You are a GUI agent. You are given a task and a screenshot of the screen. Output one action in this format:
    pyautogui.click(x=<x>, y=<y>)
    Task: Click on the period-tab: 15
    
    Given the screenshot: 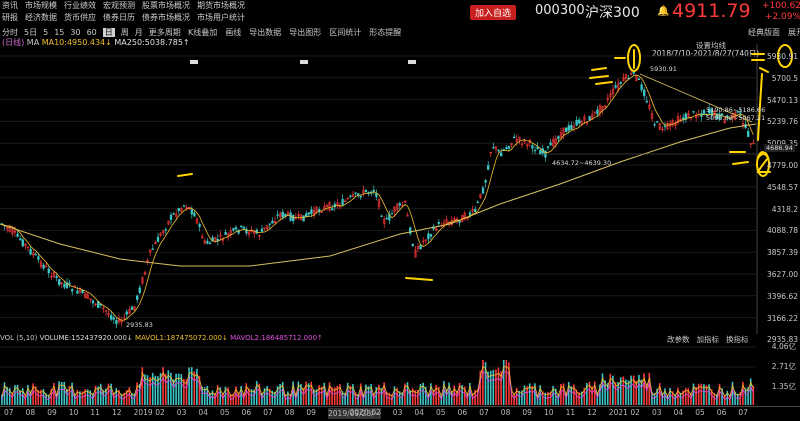 What is the action you would take?
    pyautogui.click(x=59, y=32)
    